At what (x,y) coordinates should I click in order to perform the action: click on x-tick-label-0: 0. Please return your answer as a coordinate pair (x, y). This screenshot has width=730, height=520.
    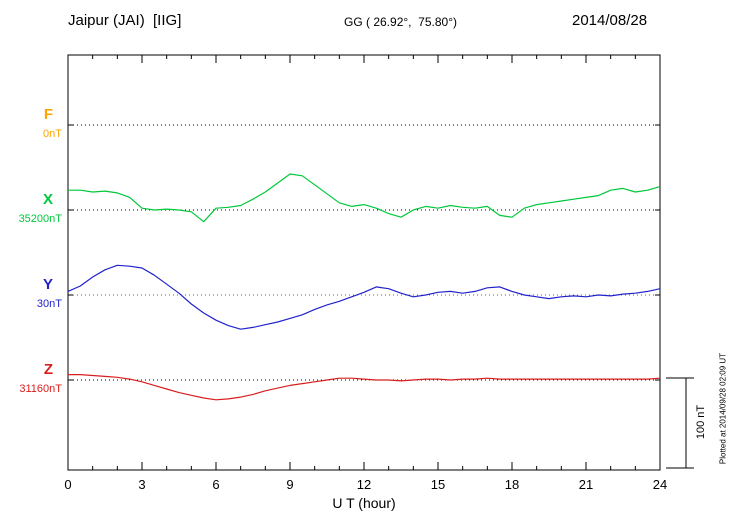
    Looking at the image, I should click on (68, 484).